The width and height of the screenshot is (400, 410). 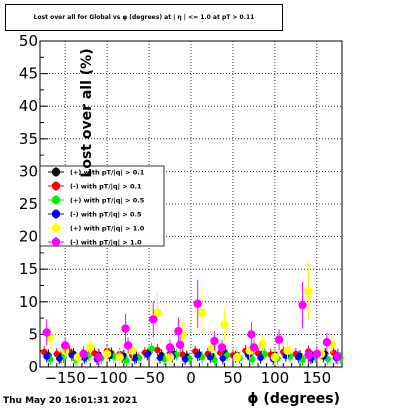 What do you see at coordinates (28, 139) in the screenshot?
I see `y-tick-label: 35` at bounding box center [28, 139].